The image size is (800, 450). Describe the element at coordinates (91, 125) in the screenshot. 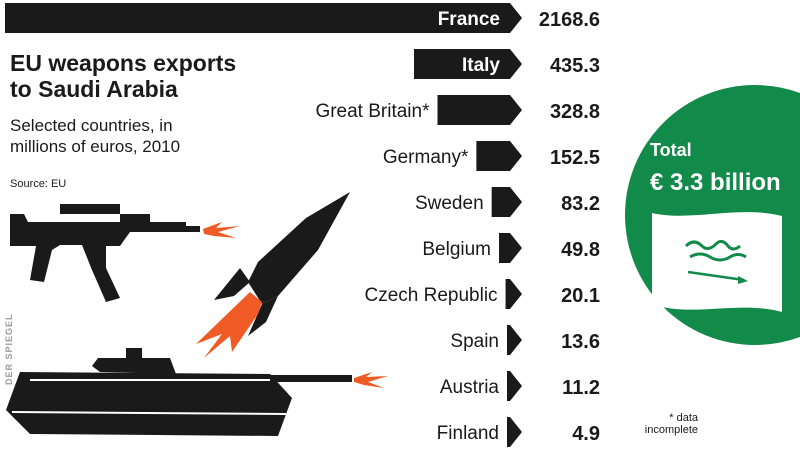

I see `subtitle-line-1: Selected countries, in` at that location.